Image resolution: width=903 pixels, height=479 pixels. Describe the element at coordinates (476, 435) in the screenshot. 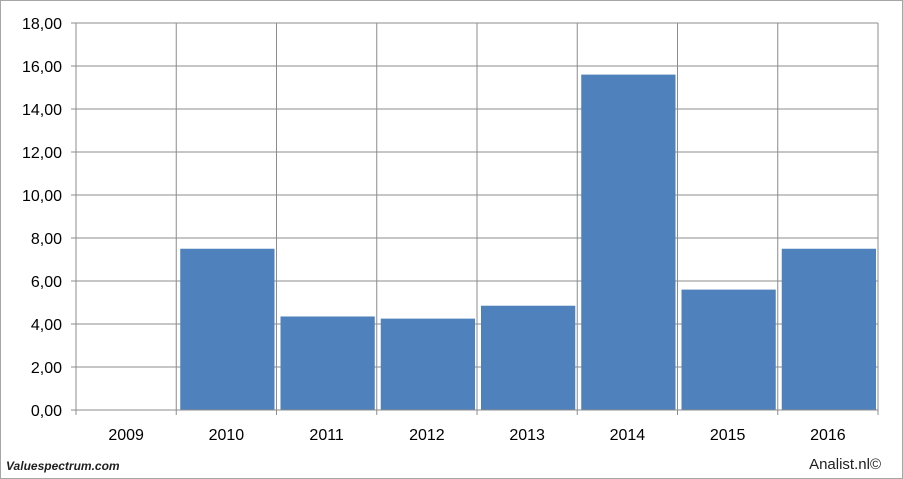

I see `x-tick-labels: 2009 2010 2011 2012 2013 2014 2015 2016` at that location.